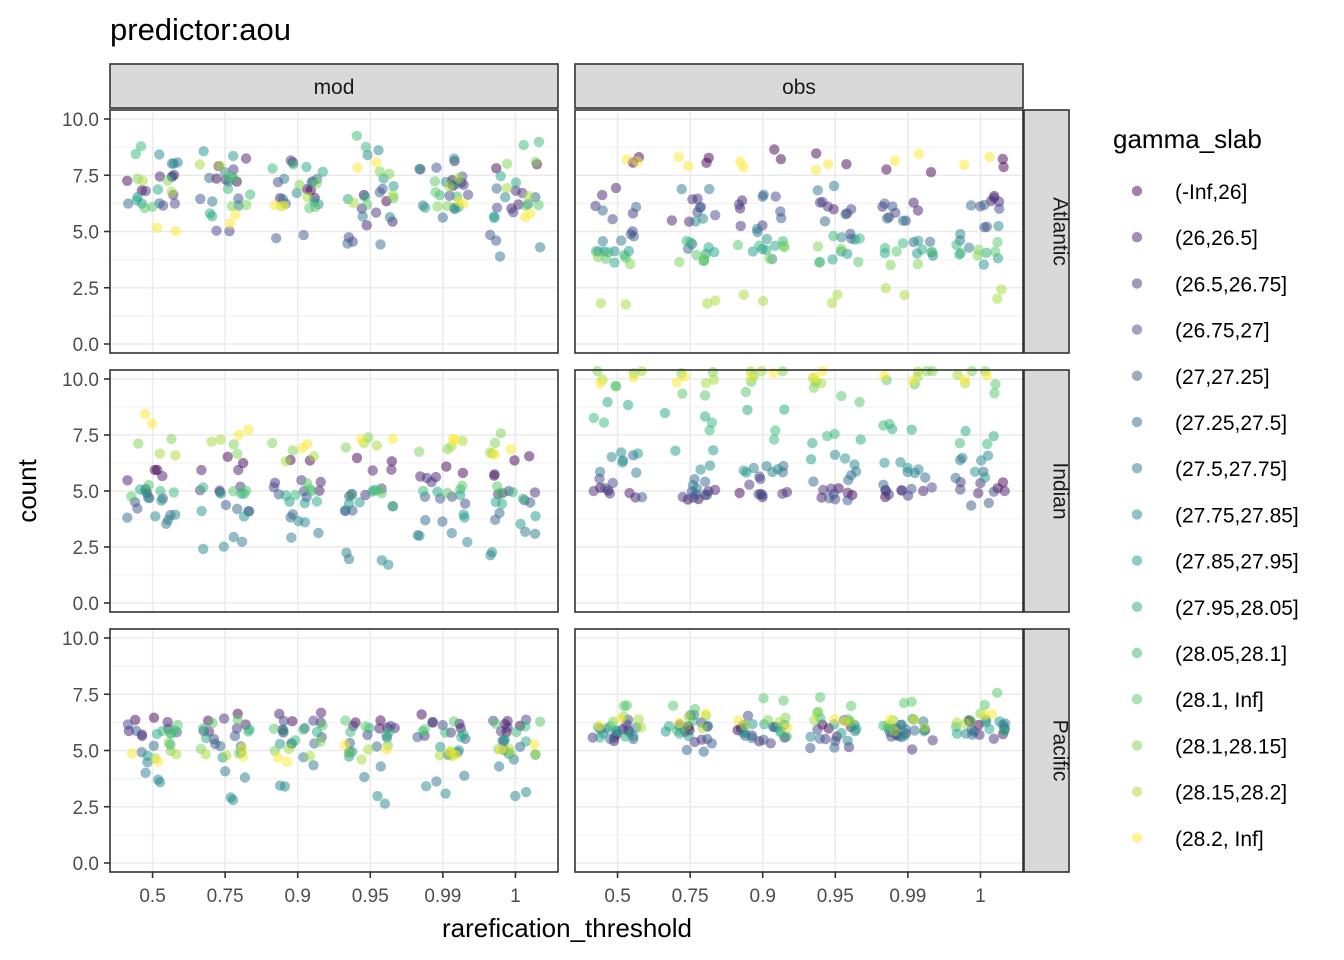 The height and width of the screenshot is (960, 1344). Describe the element at coordinates (334, 87) in the screenshot. I see `strip-label: mod` at that location.